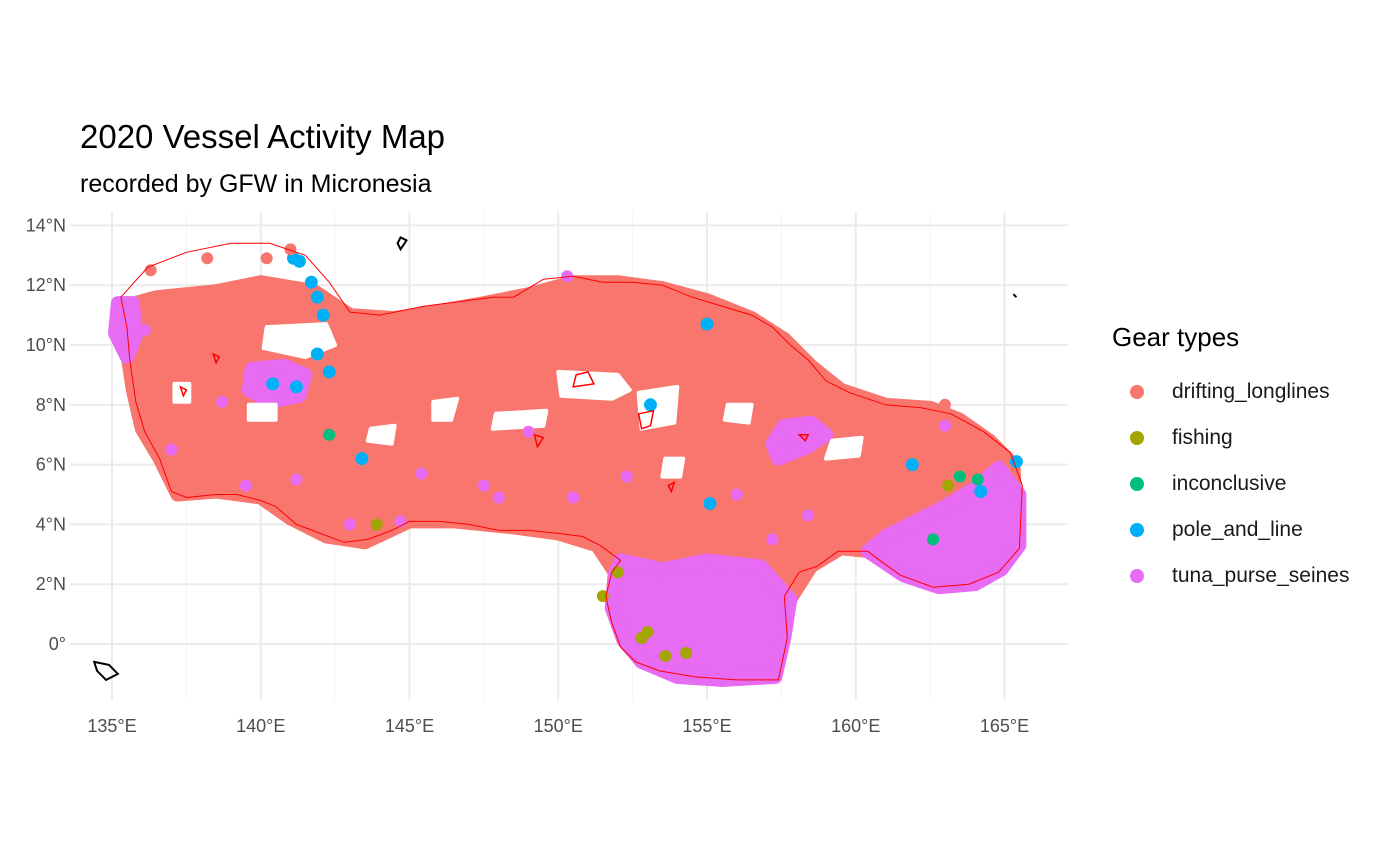 The image size is (1400, 865). I want to click on map-subtitle: recorded by GFW in Micronesia, so click(256, 184).